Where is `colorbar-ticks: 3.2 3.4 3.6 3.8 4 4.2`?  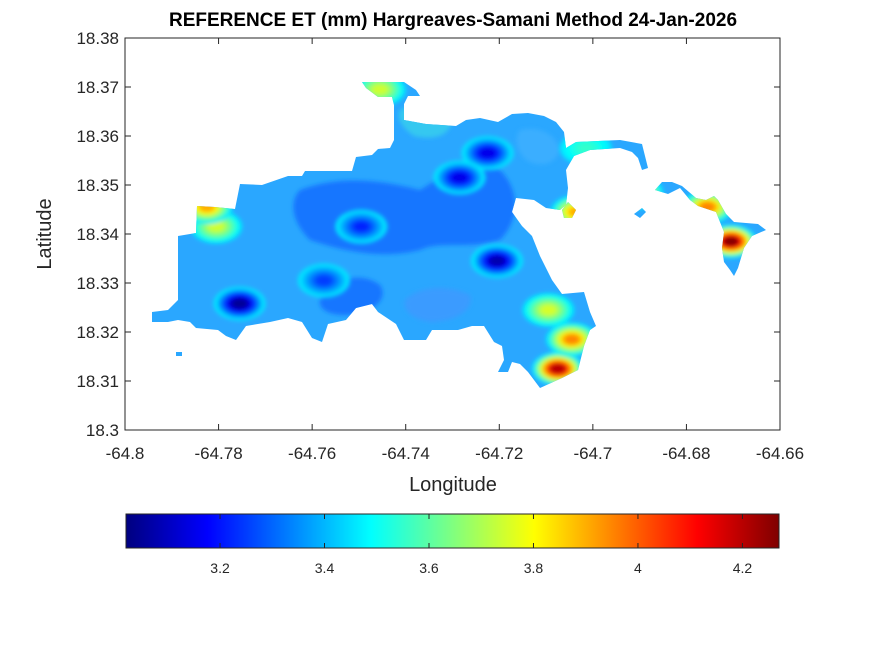 colorbar-ticks: 3.2 3.4 3.6 3.8 4 4.2 is located at coordinates (481, 545).